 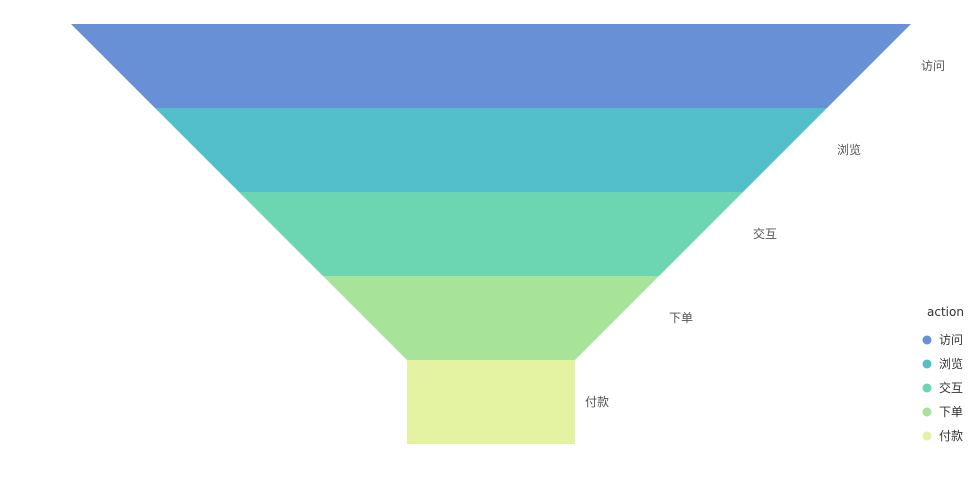 I want to click on funnel-label-3: 交互, so click(x=765, y=233).